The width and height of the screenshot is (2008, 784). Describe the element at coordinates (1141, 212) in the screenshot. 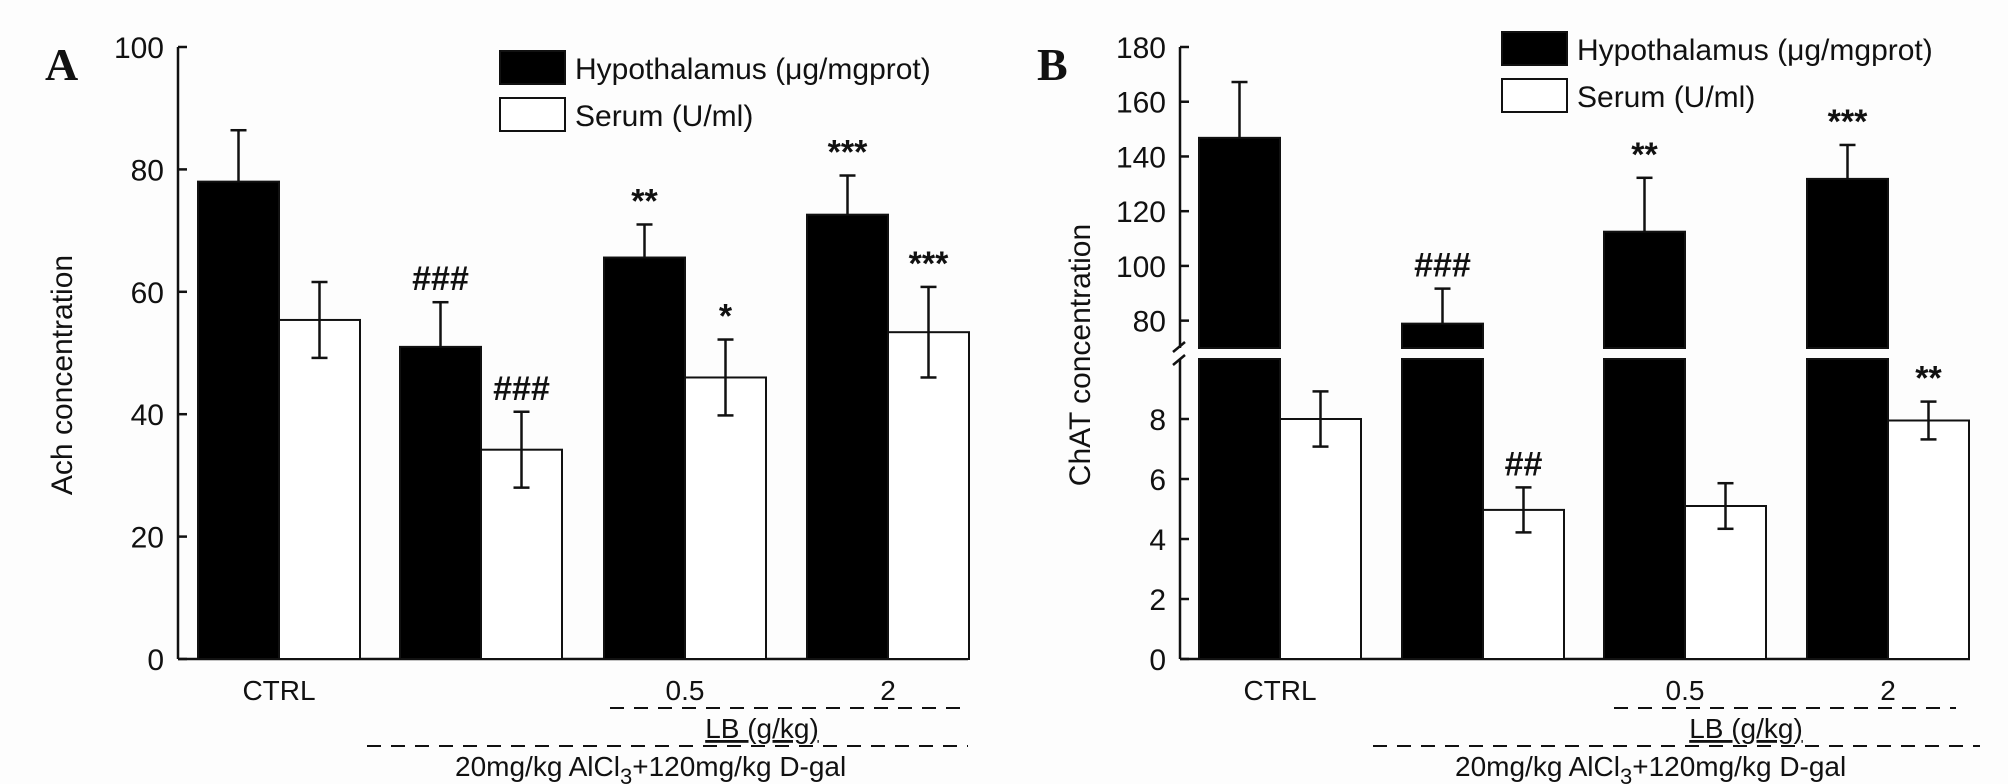

I see `y-tick-label: 120` at that location.